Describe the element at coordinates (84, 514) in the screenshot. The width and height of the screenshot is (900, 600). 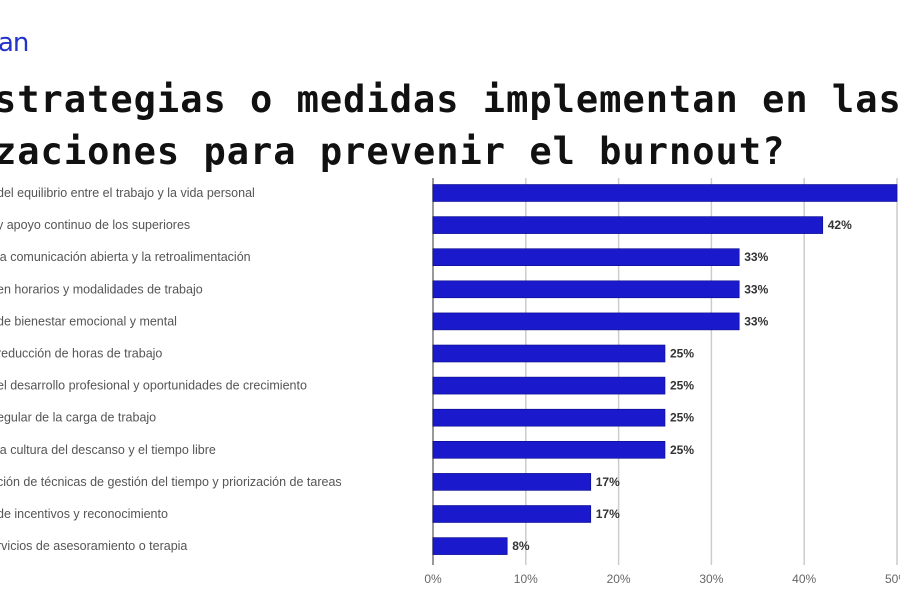
I see `category-label: de incentivos y reconocimiento` at that location.